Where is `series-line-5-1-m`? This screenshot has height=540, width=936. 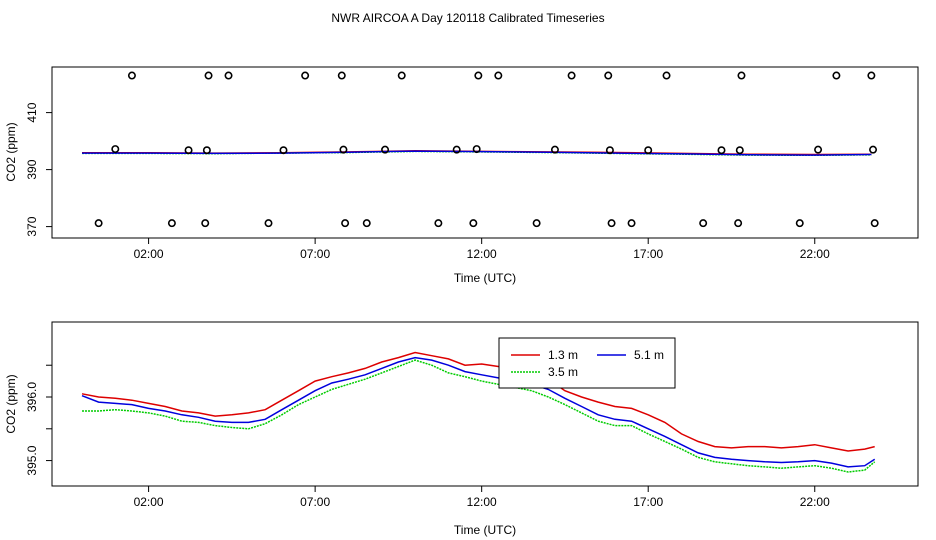 series-line-5-1-m is located at coordinates (477, 153).